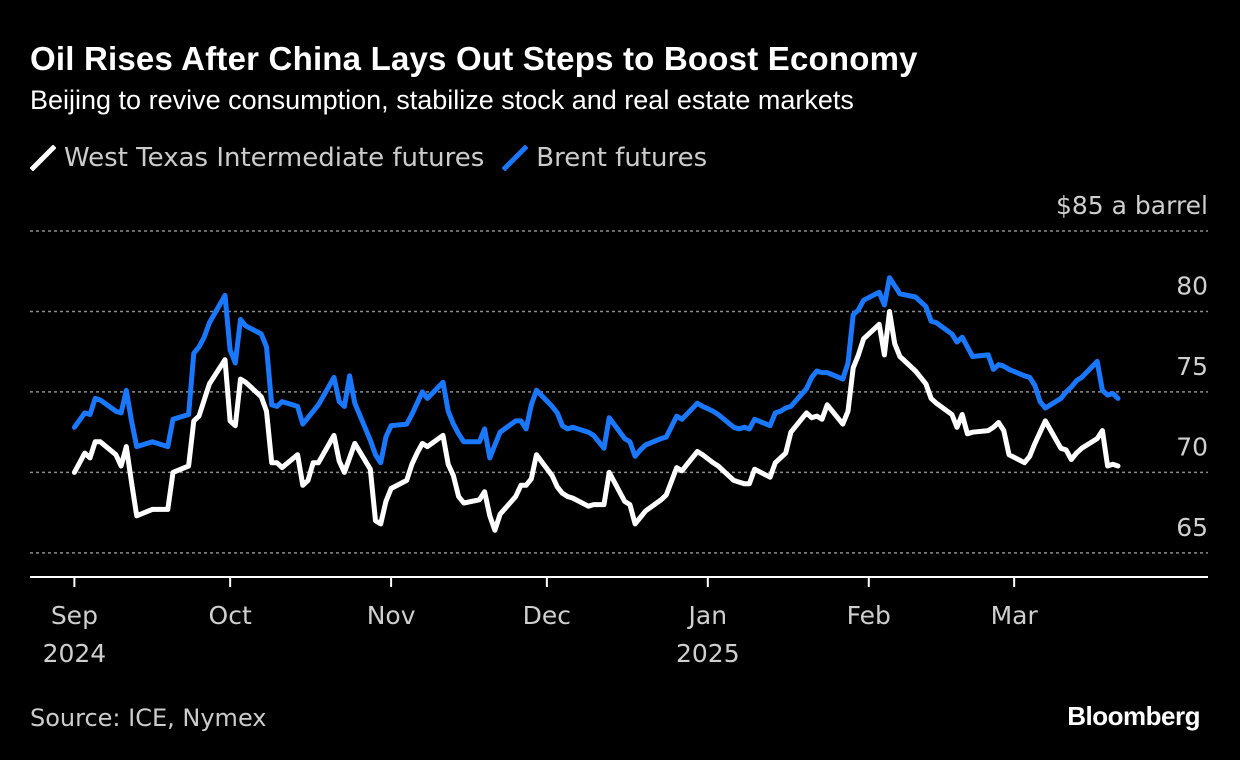 The image size is (1240, 760). Describe the element at coordinates (74, 615) in the screenshot. I see `x-tick-label-sep: Sep` at that location.